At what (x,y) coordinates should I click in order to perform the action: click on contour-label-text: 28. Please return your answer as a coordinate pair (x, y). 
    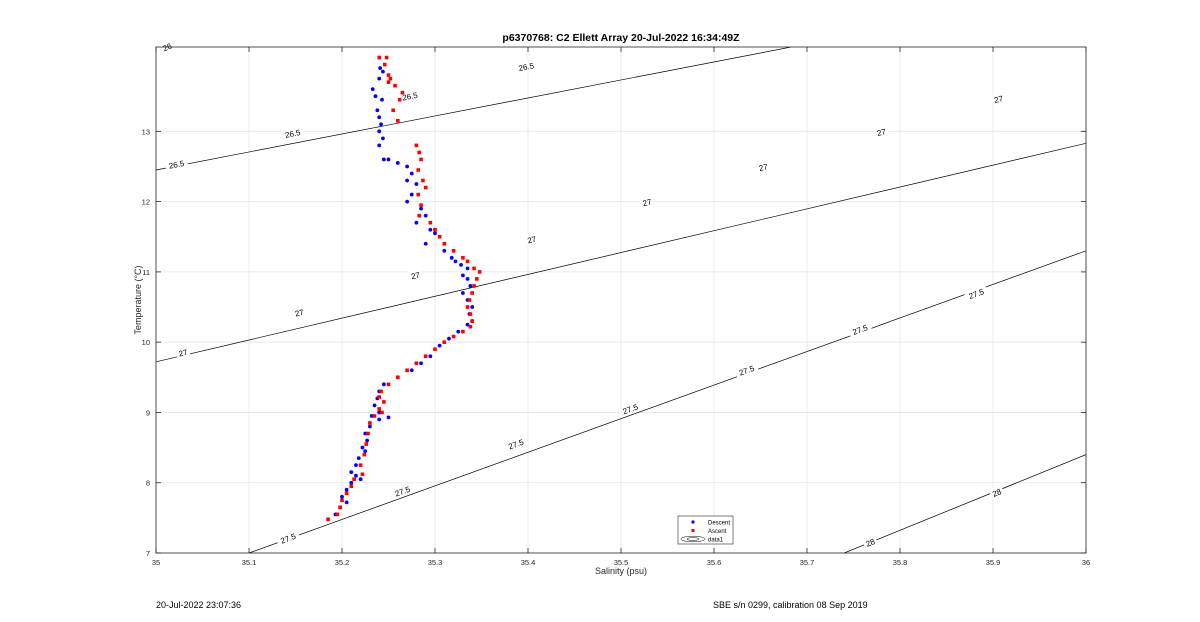
    Looking at the image, I should click on (871, 543).